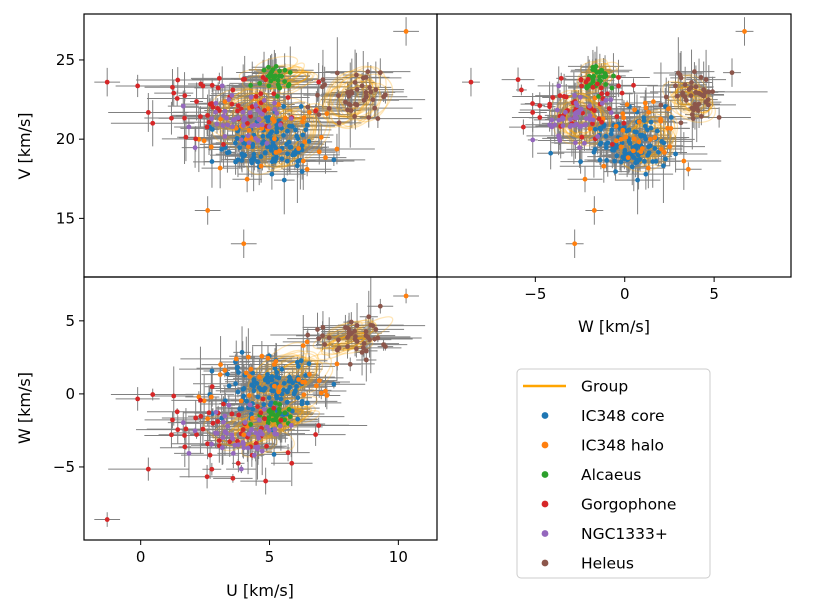 This screenshot has width=831, height=615. What do you see at coordinates (545, 533) in the screenshot?
I see `legend-dot-swatch` at bounding box center [545, 533].